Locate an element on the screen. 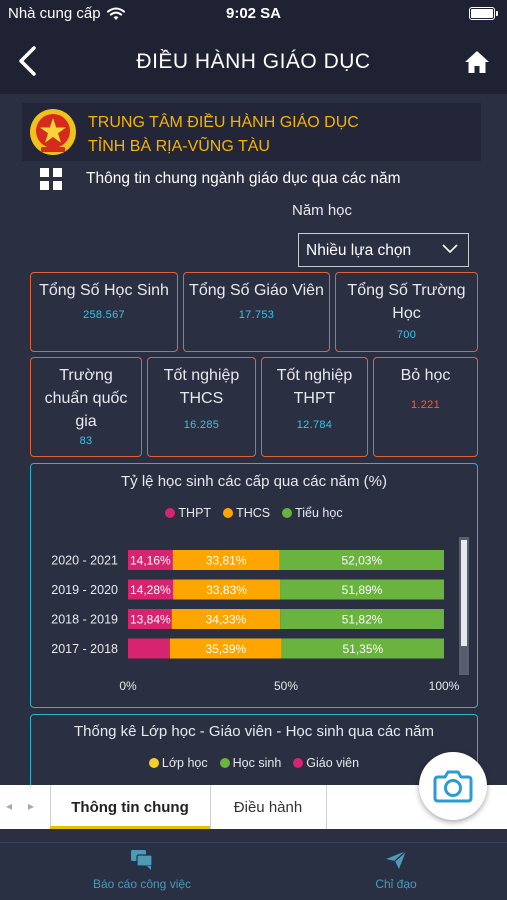 The width and height of the screenshot is (507, 900). data-label: 13,84% is located at coordinates (150, 620).